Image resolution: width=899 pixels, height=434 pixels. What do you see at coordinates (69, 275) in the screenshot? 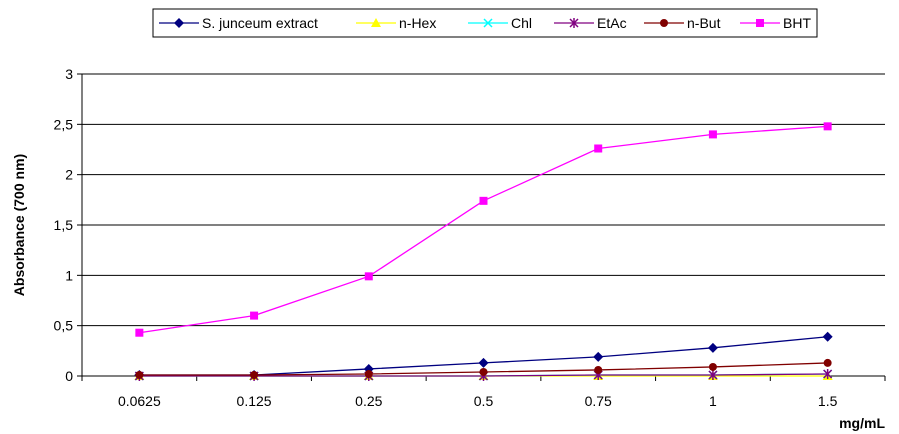
I see `ytick-label-2: 1` at bounding box center [69, 275].